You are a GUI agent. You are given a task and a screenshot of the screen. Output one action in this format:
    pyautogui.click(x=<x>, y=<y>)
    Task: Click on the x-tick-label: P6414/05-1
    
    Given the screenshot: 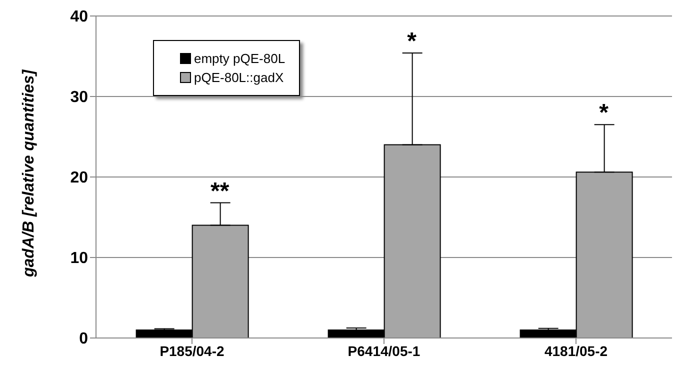 What is the action you would take?
    pyautogui.click(x=384, y=350)
    